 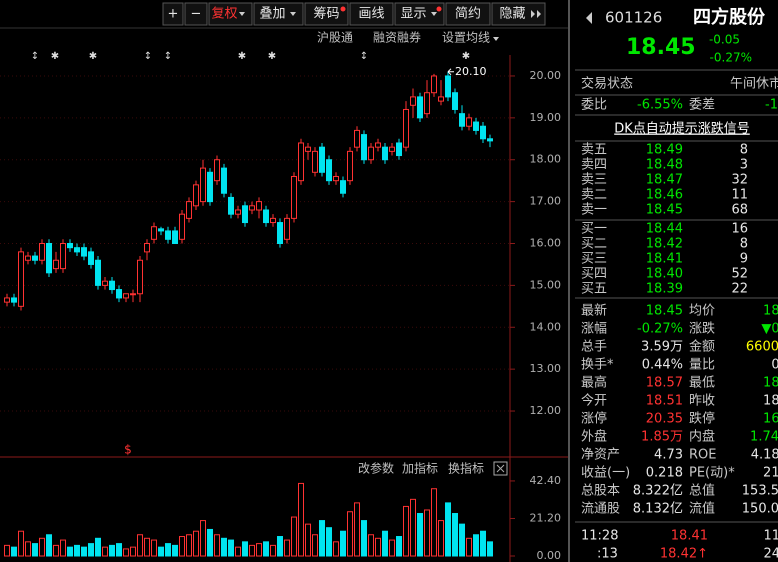 I want to click on toolbar-label: 简约, so click(x=468, y=14).